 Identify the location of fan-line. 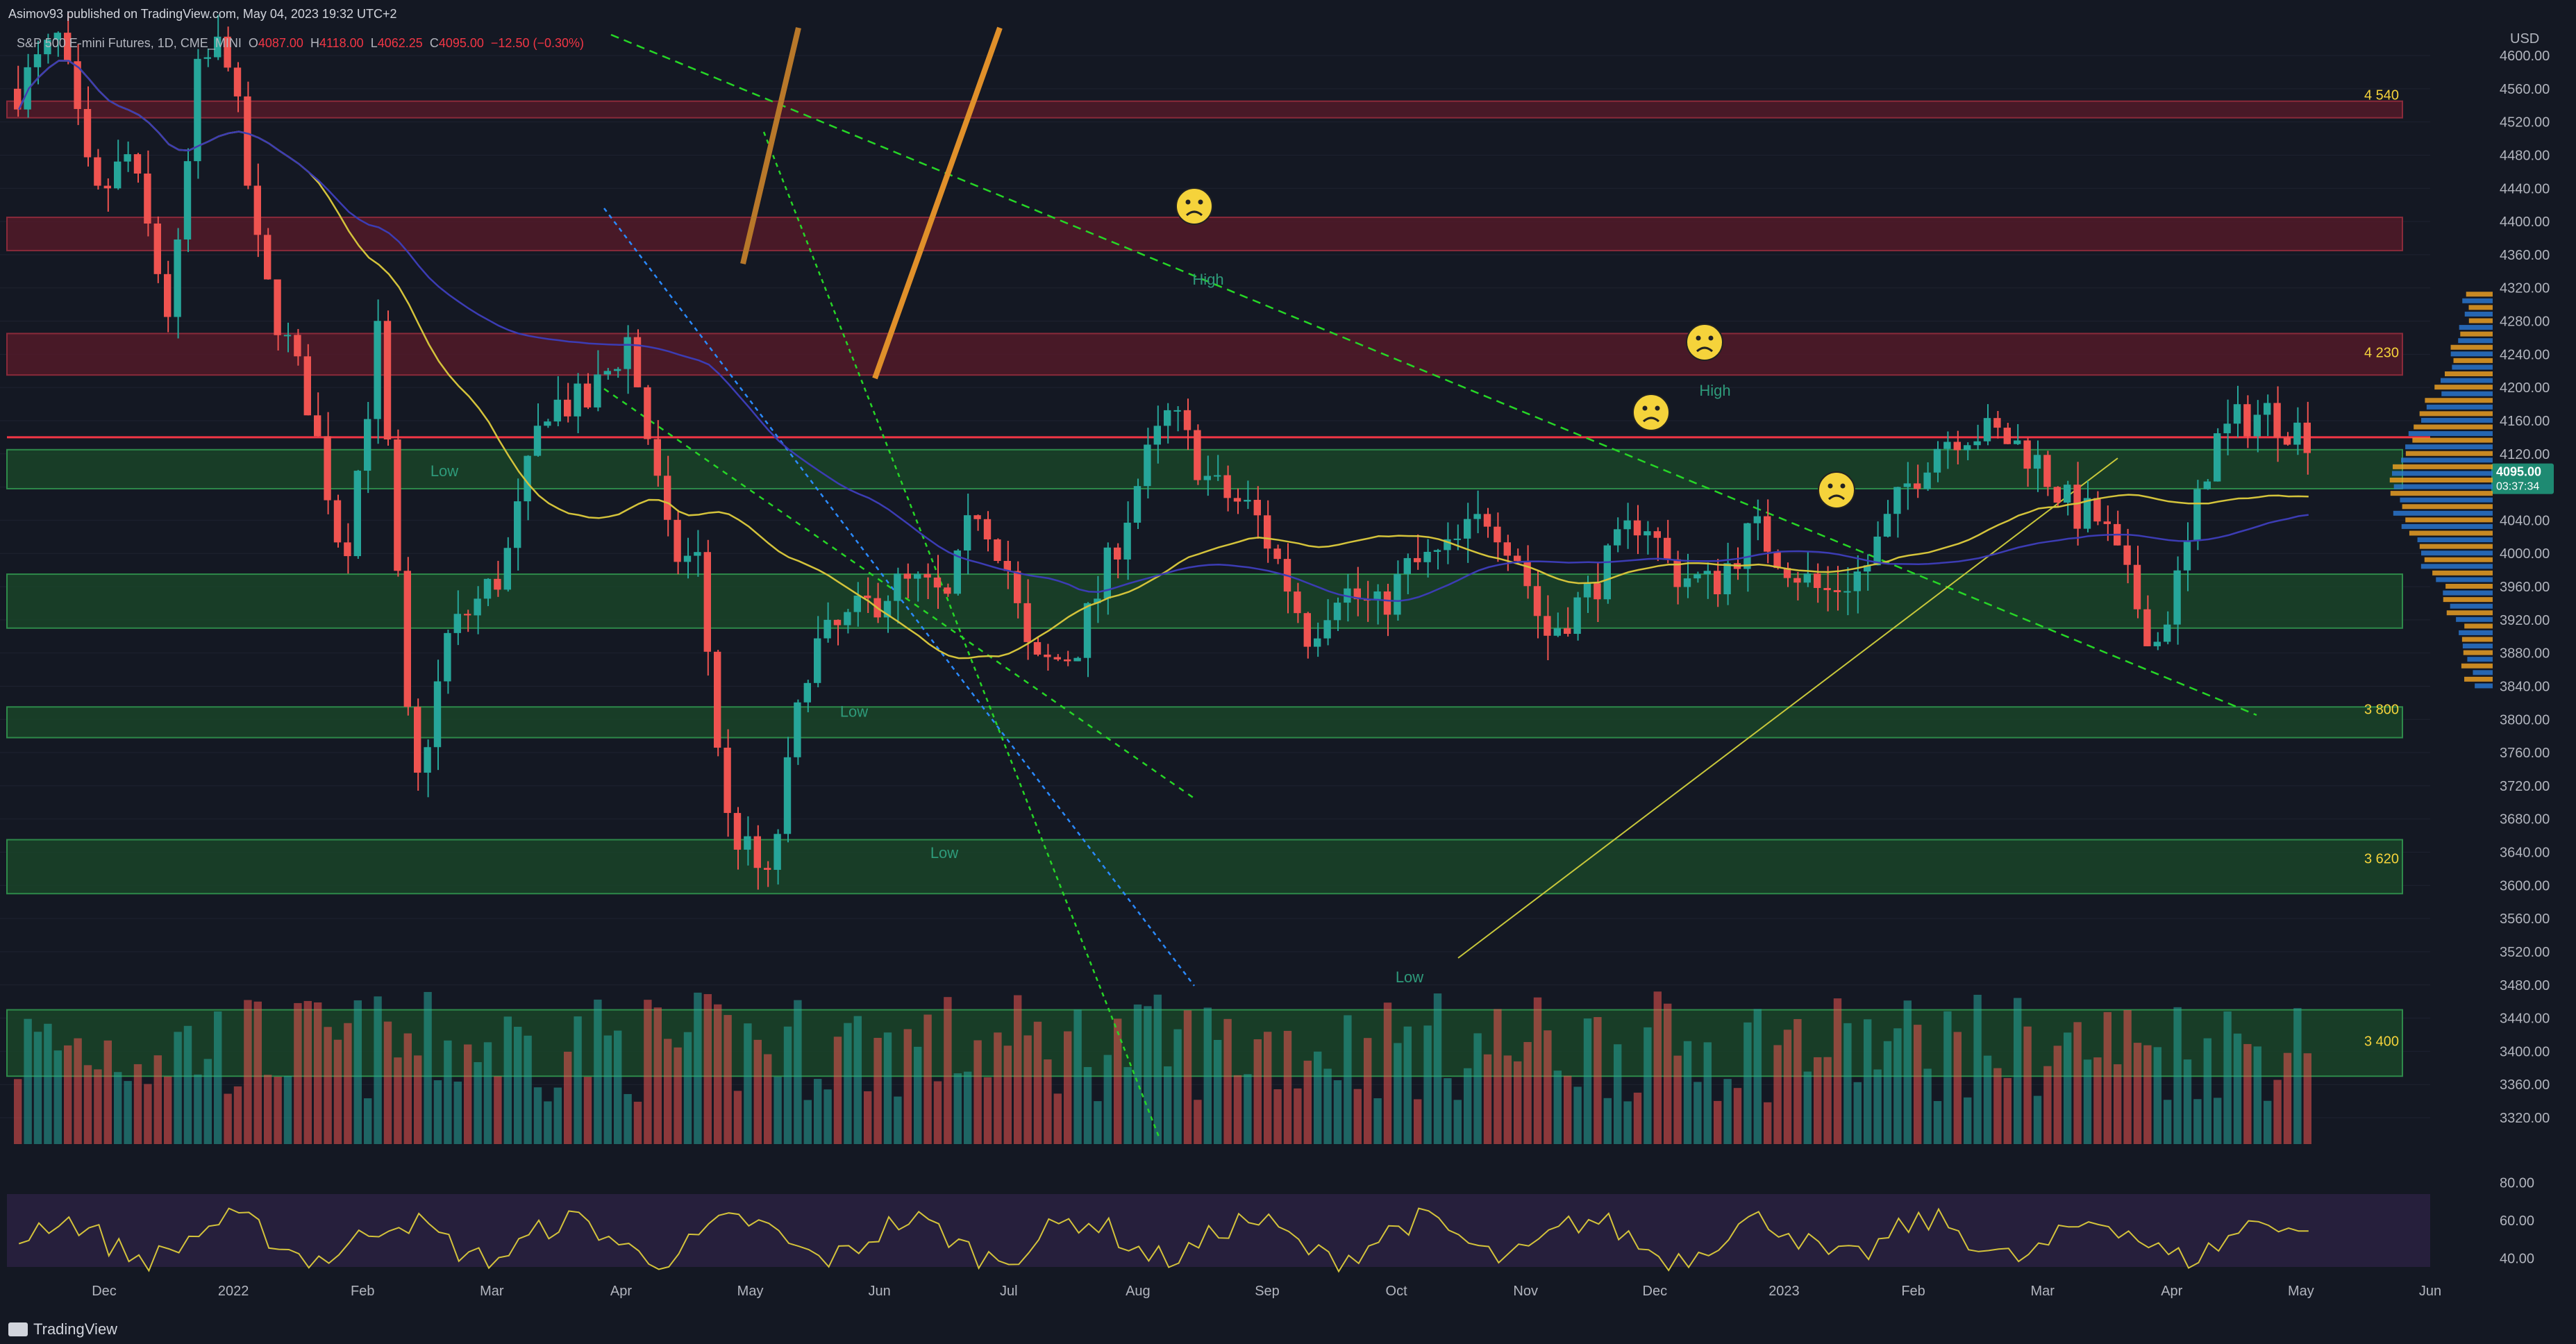
(937, 203).